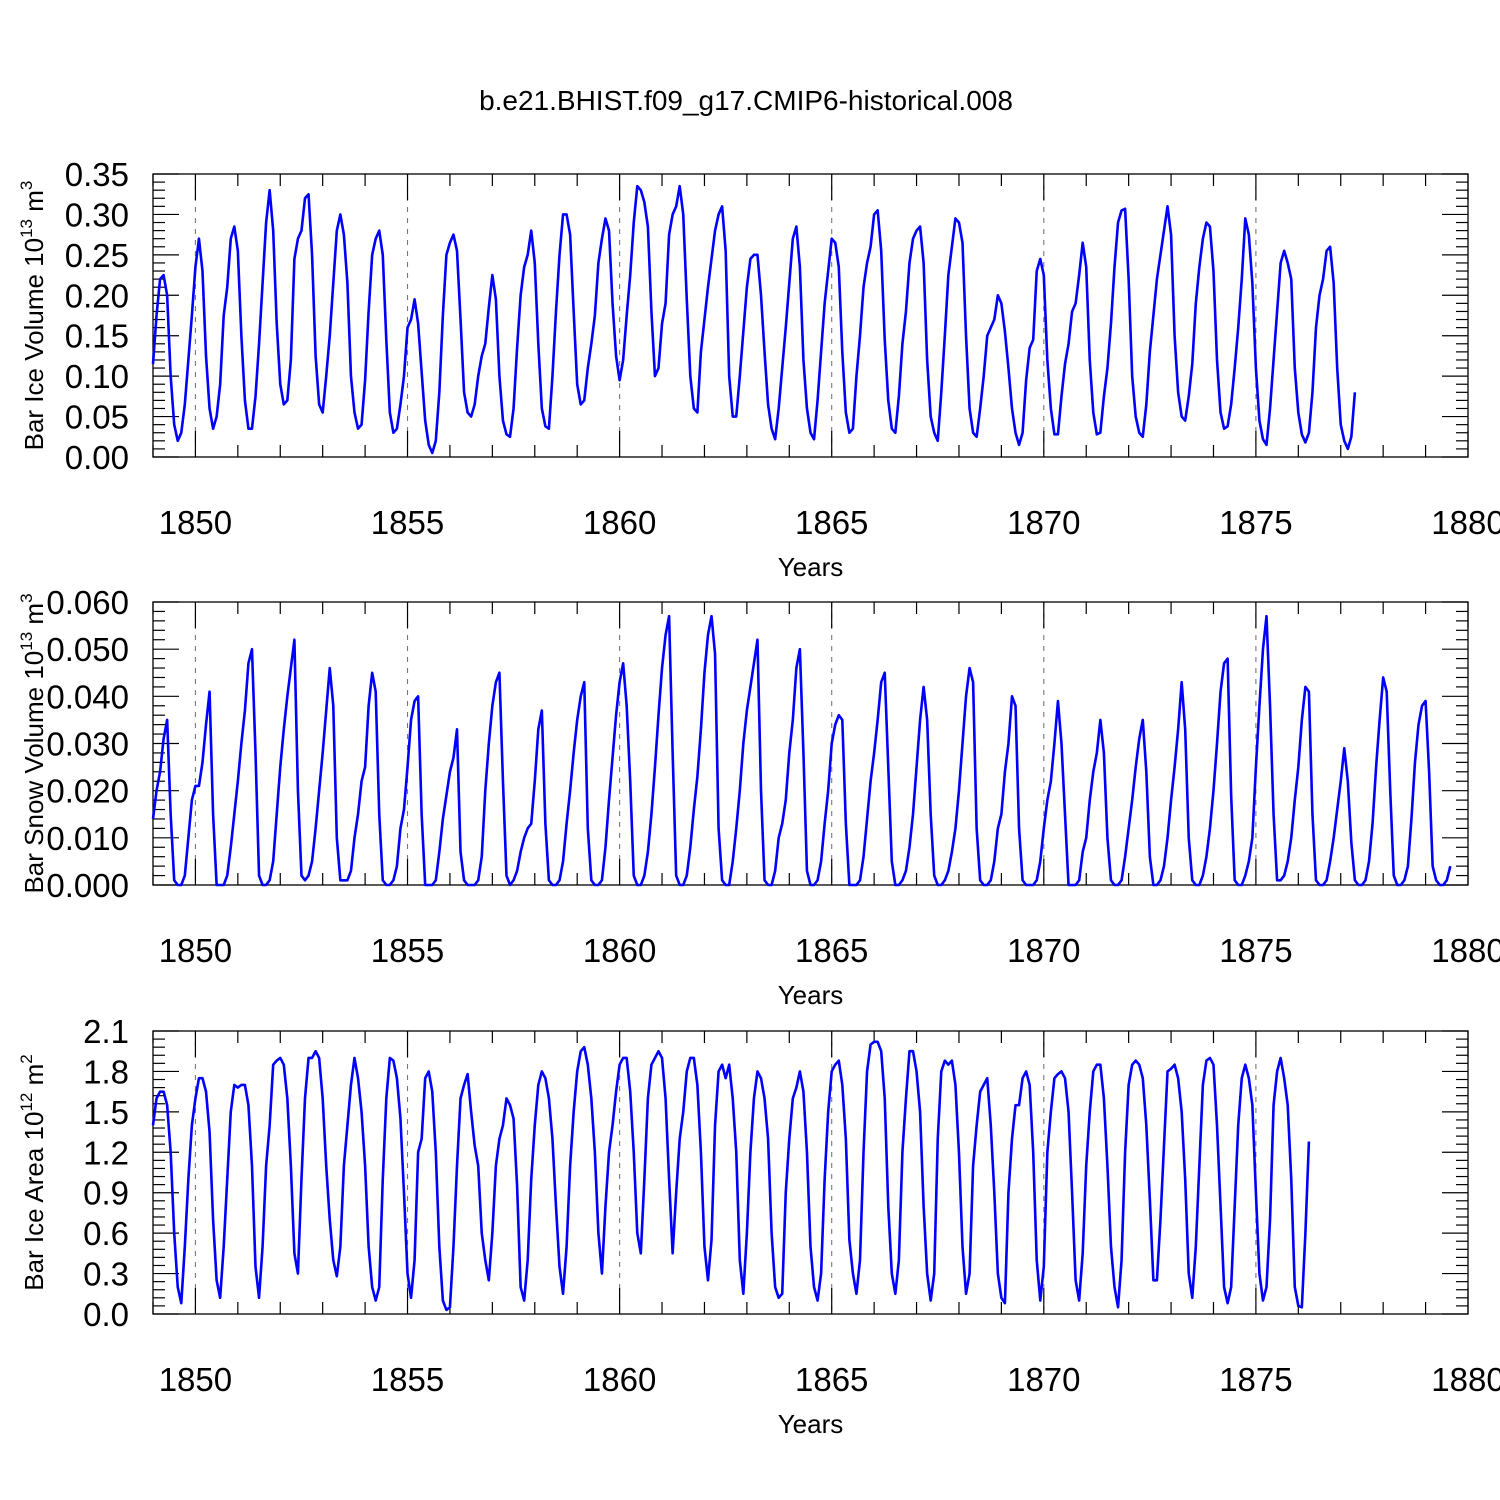 The height and width of the screenshot is (1500, 1500). Describe the element at coordinates (106, 1152) in the screenshot. I see `y-tick-label: 1.2` at that location.